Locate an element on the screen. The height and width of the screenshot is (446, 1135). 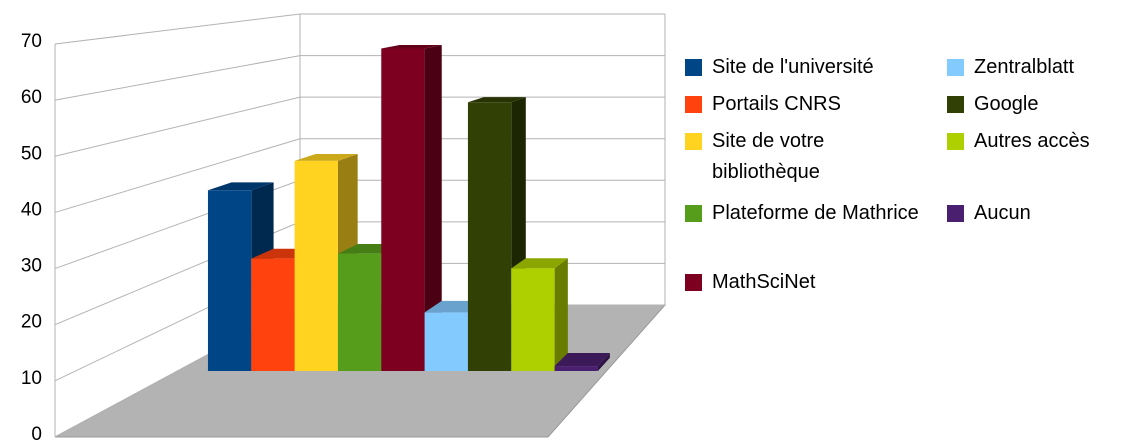
legend-item: Portails CNRS is located at coordinates (811, 104).